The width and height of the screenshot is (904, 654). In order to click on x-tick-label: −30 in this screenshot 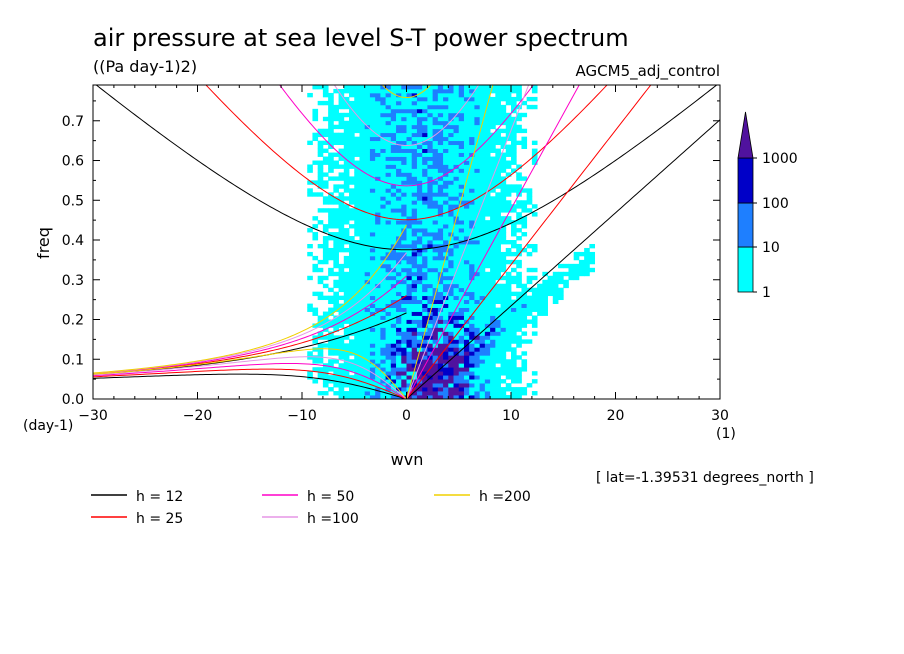, I will do `click(93, 416)`.